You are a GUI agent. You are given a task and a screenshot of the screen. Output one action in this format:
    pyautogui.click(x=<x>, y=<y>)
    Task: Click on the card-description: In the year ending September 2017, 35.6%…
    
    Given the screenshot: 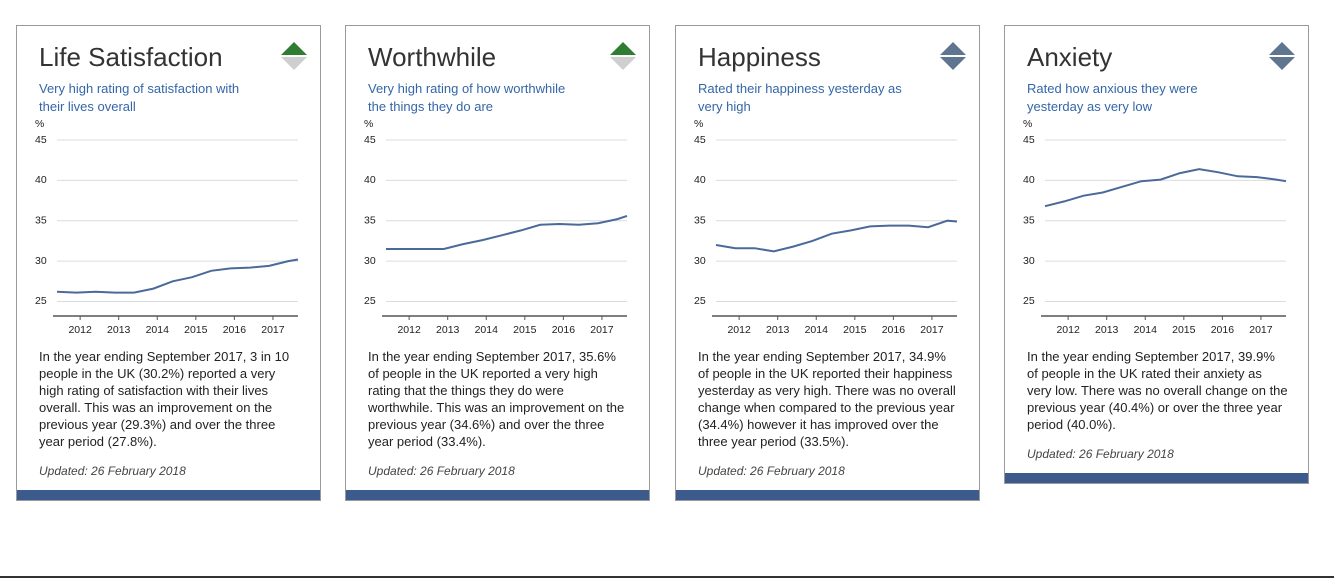 What is the action you would take?
    pyautogui.click(x=496, y=399)
    